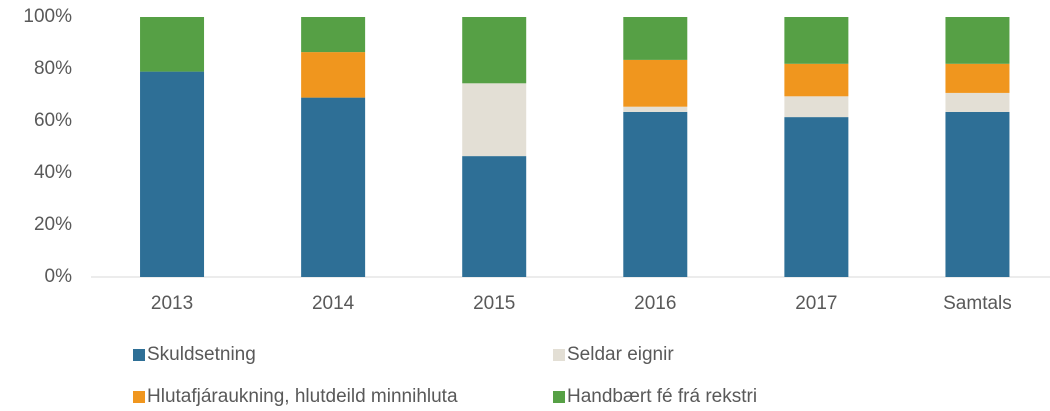  Describe the element at coordinates (53, 224) in the screenshot. I see `y-tick-label: 20%` at that location.